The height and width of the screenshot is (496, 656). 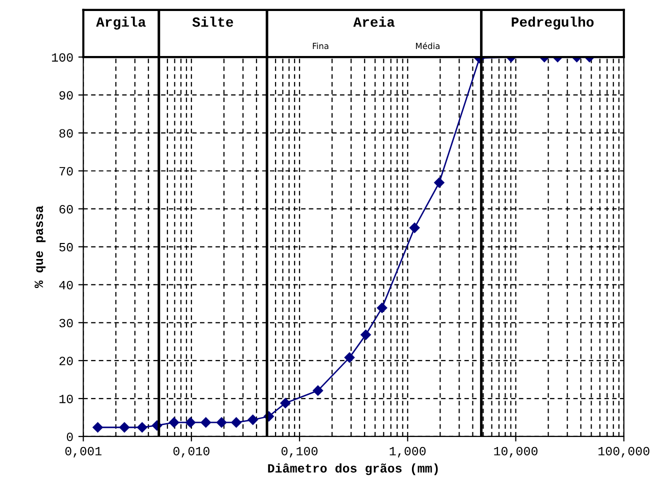 I want to click on x-tick-label: 1,000, so click(x=408, y=452).